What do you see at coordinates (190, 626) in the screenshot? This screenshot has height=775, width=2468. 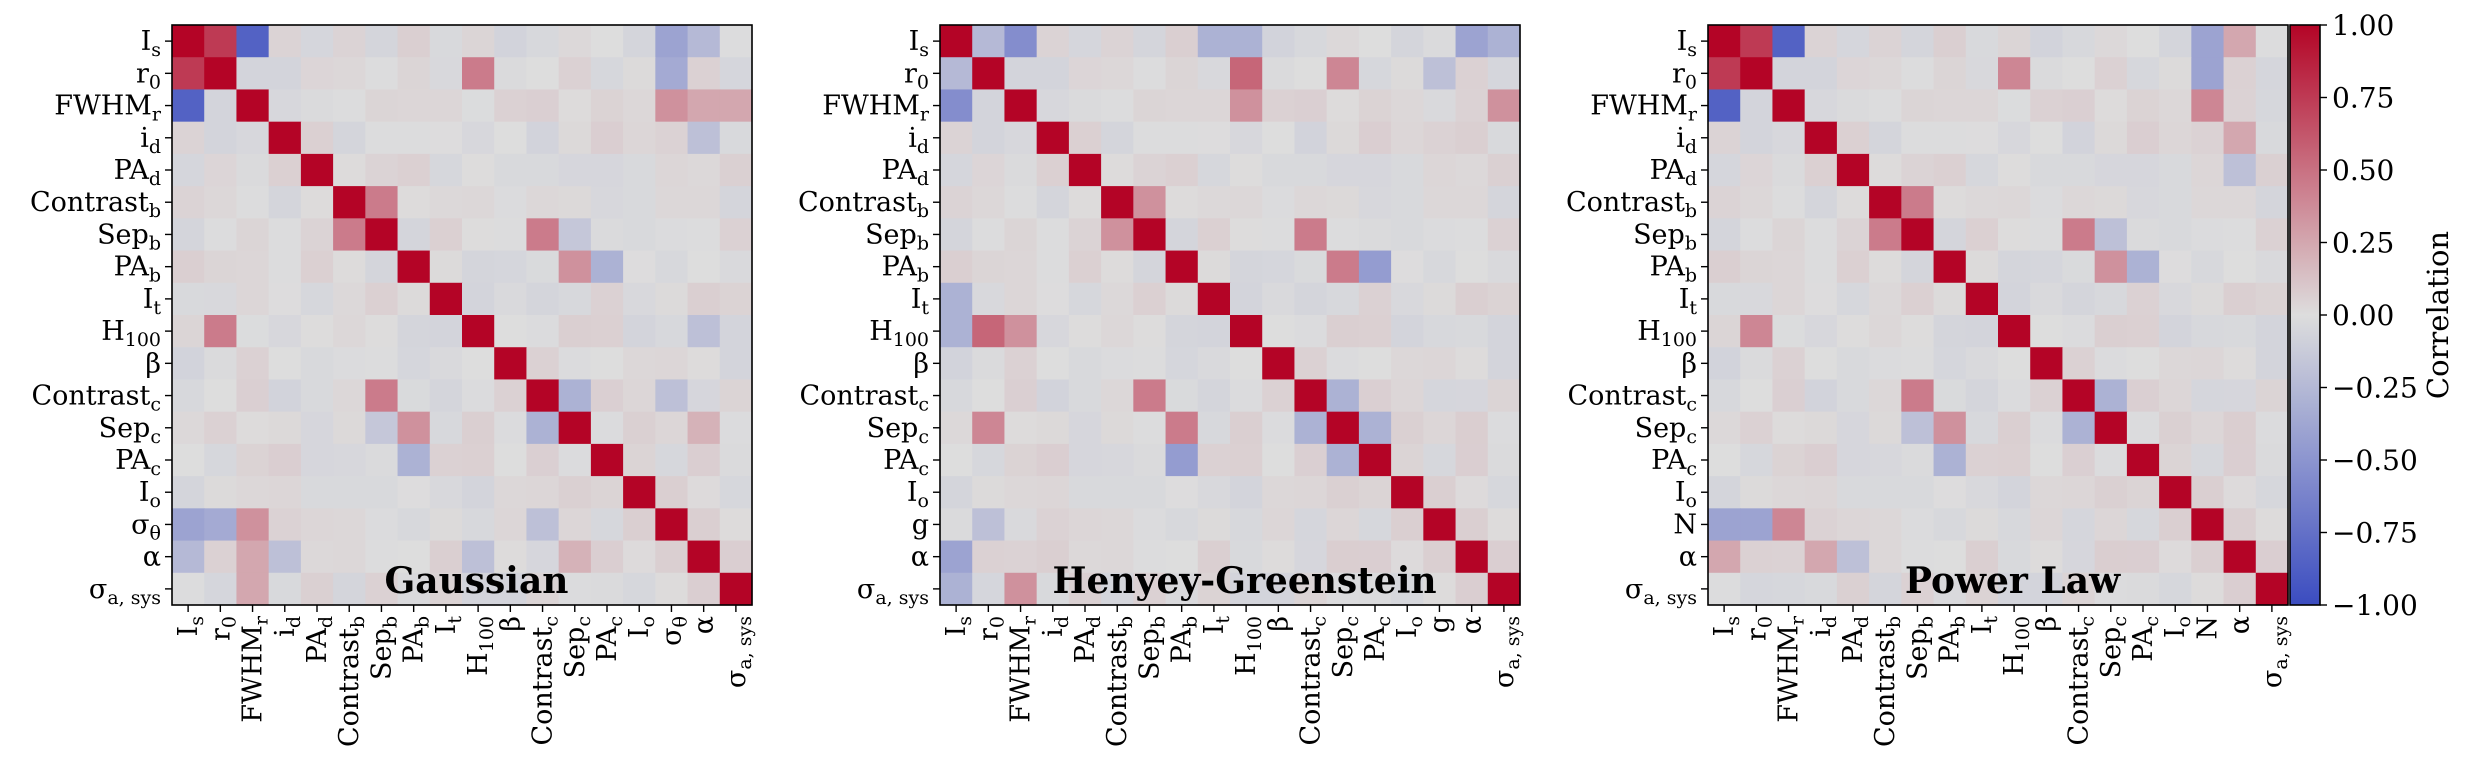 I see `x-tick-label: Is` at bounding box center [190, 626].